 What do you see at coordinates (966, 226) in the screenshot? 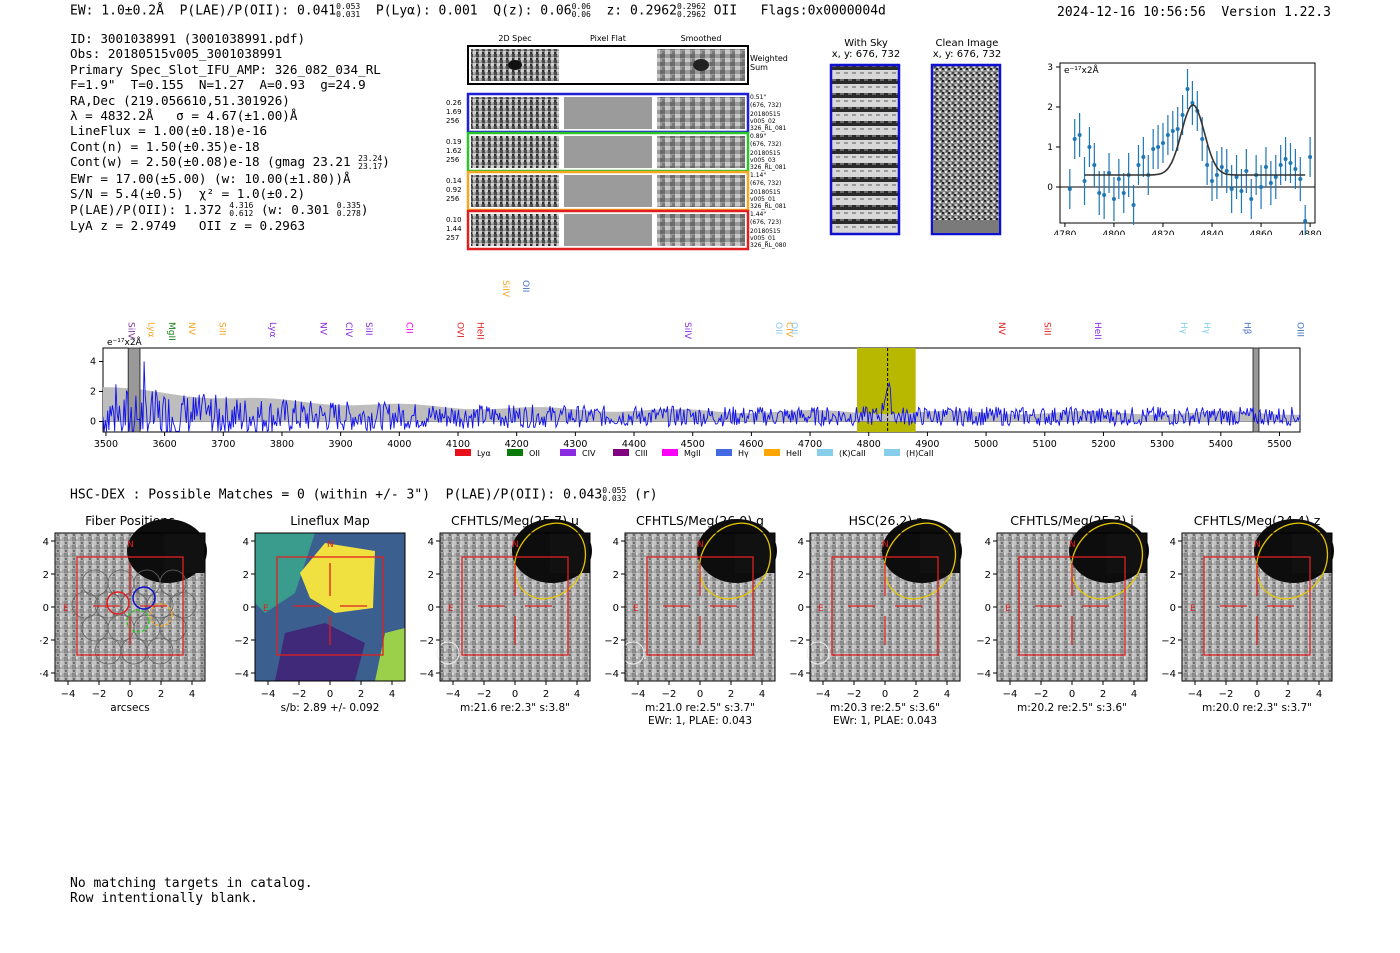
I see `clean-image-gap` at bounding box center [966, 226].